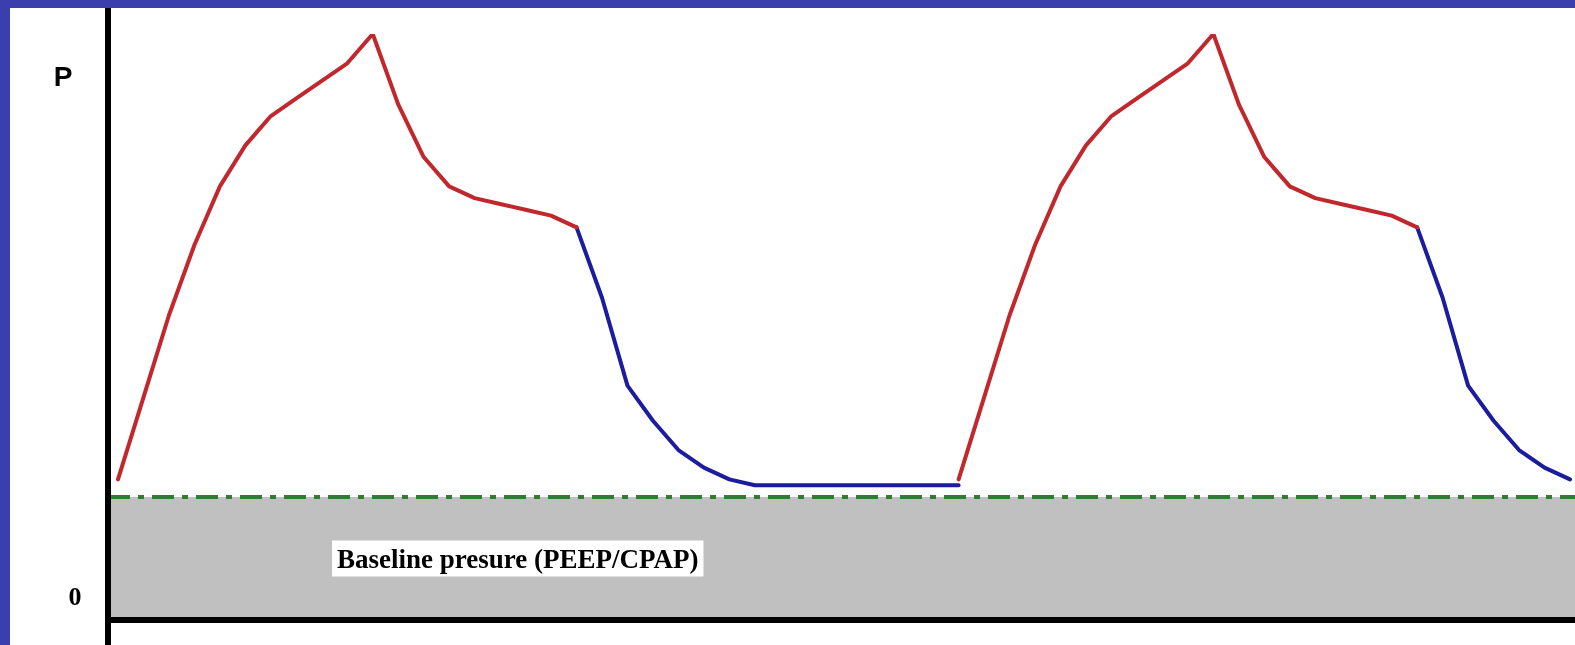  What do you see at coordinates (63, 76) in the screenshot?
I see `y-axis-title: P` at bounding box center [63, 76].